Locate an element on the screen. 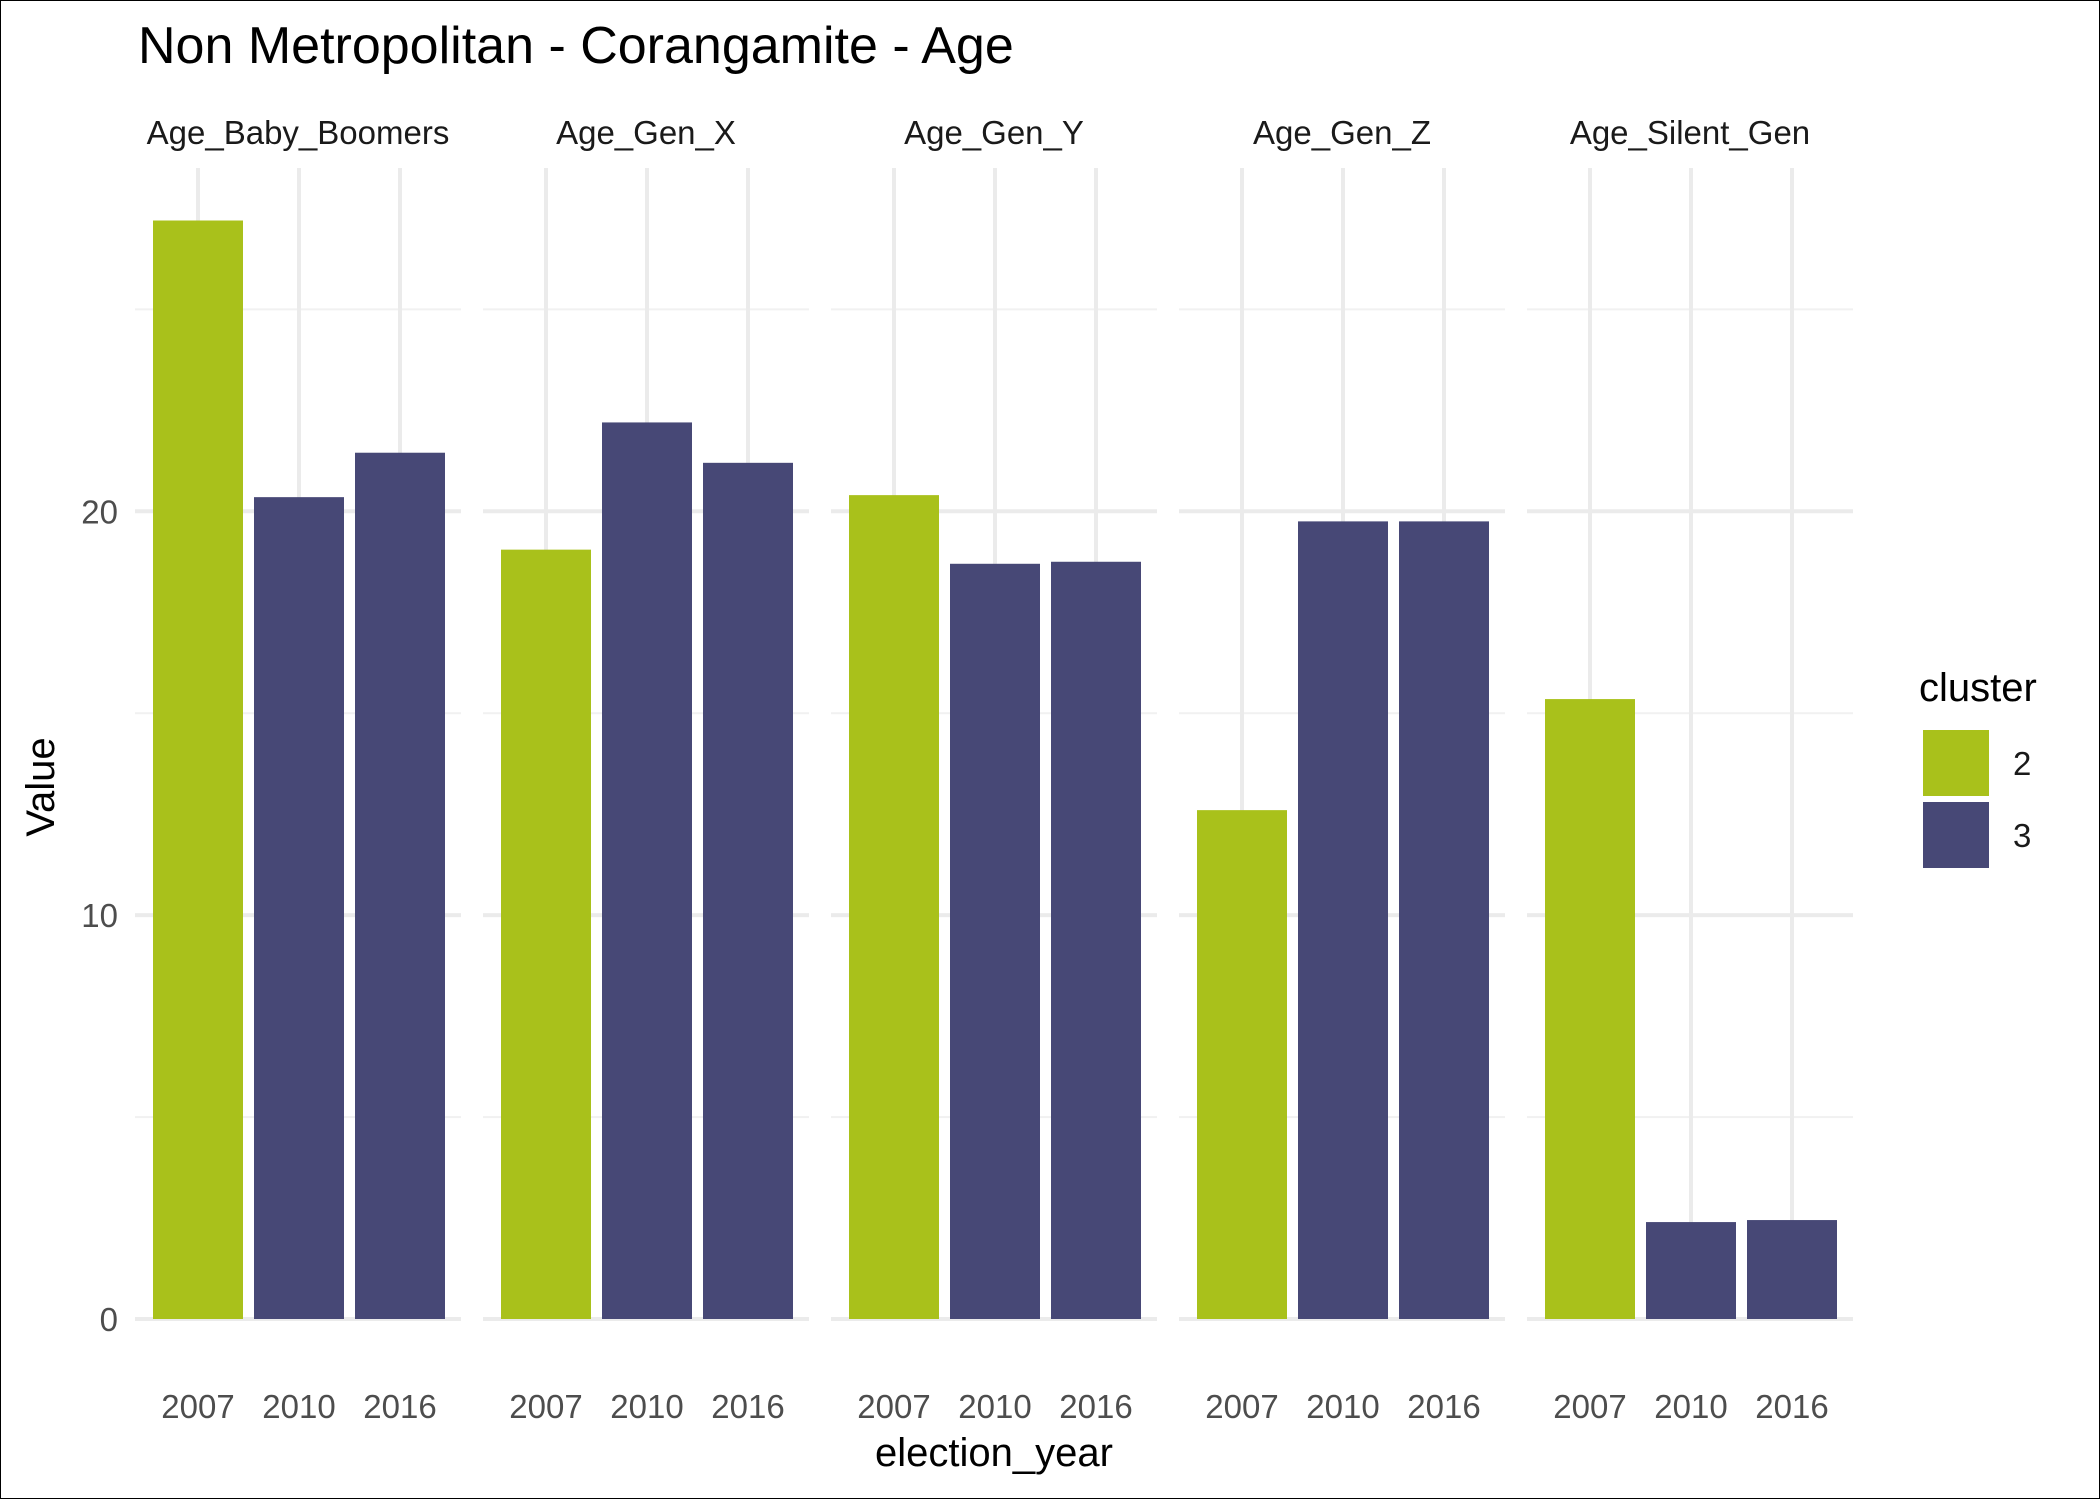  legend-label: 2 is located at coordinates (2022, 763).